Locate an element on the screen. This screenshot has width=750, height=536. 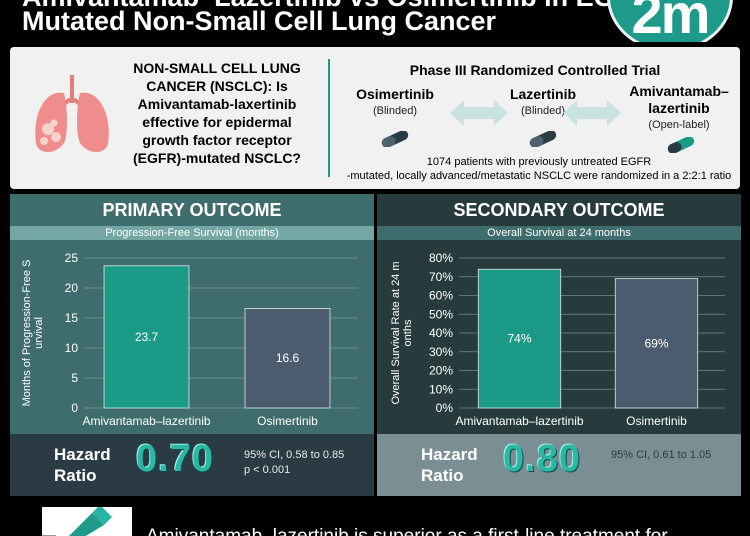
y-tick-label: 20% is located at coordinates (441, 371).